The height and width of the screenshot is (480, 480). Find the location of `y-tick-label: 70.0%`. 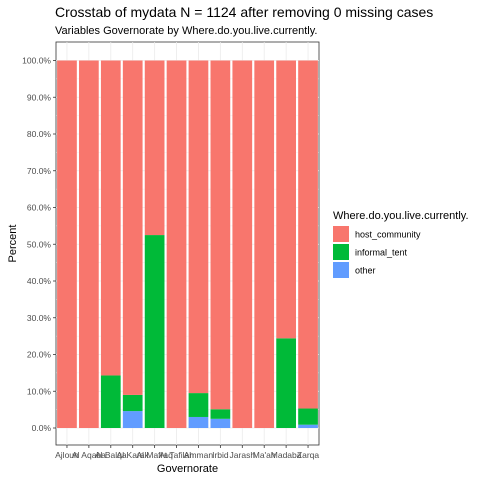

y-tick-label: 70.0% is located at coordinates (39, 171).